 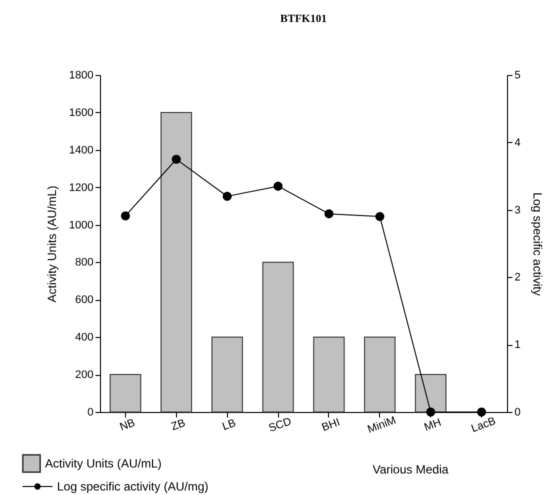 What do you see at coordinates (81, 112) in the screenshot?
I see `y-tick-label: 1600` at bounding box center [81, 112].